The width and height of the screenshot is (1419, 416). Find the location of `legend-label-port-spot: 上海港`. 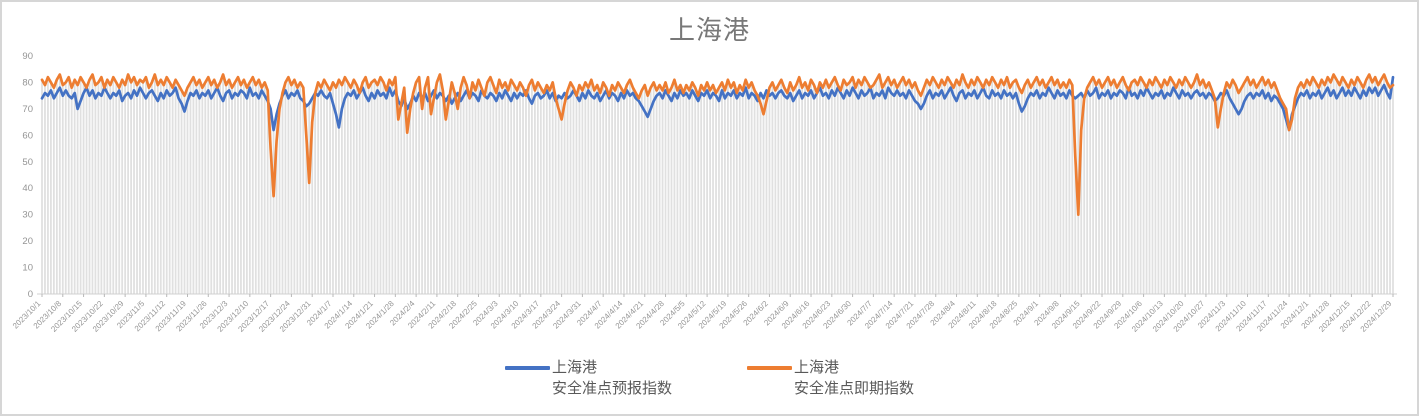

legend-label-port-spot: 上海港 is located at coordinates (817, 367).